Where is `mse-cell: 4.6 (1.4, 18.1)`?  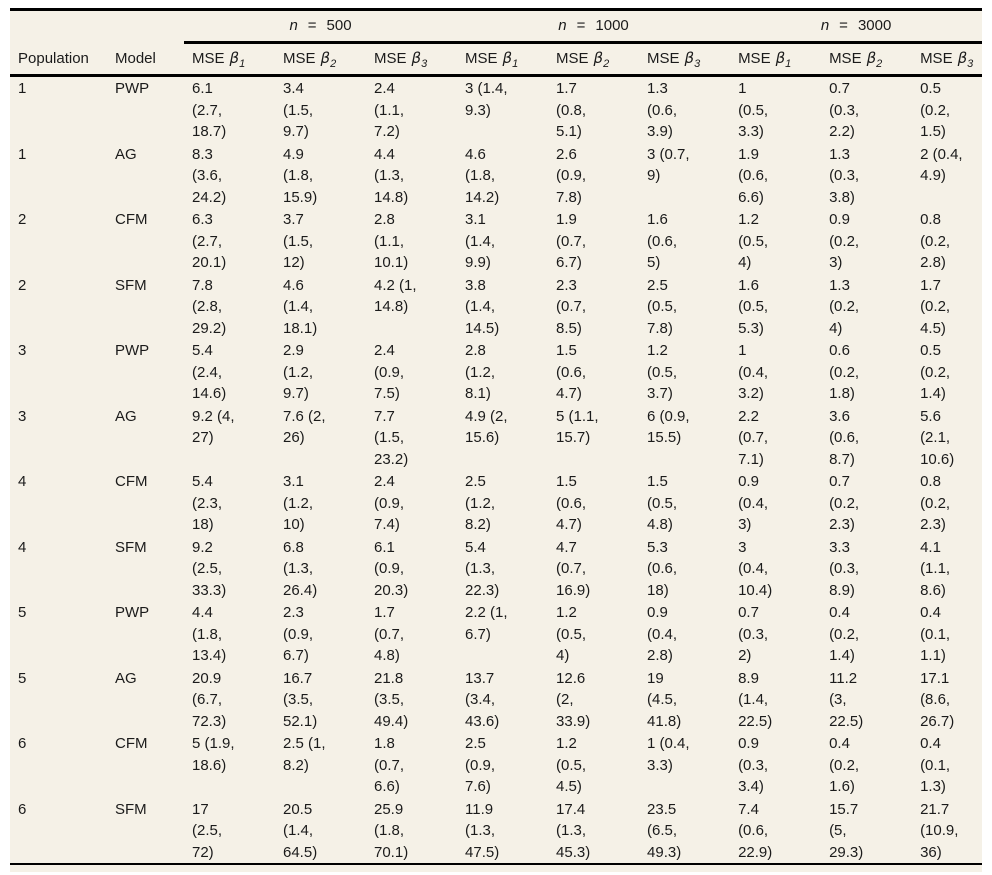
mse-cell: 4.6 (1.4, 18.1) is located at coordinates (320, 307).